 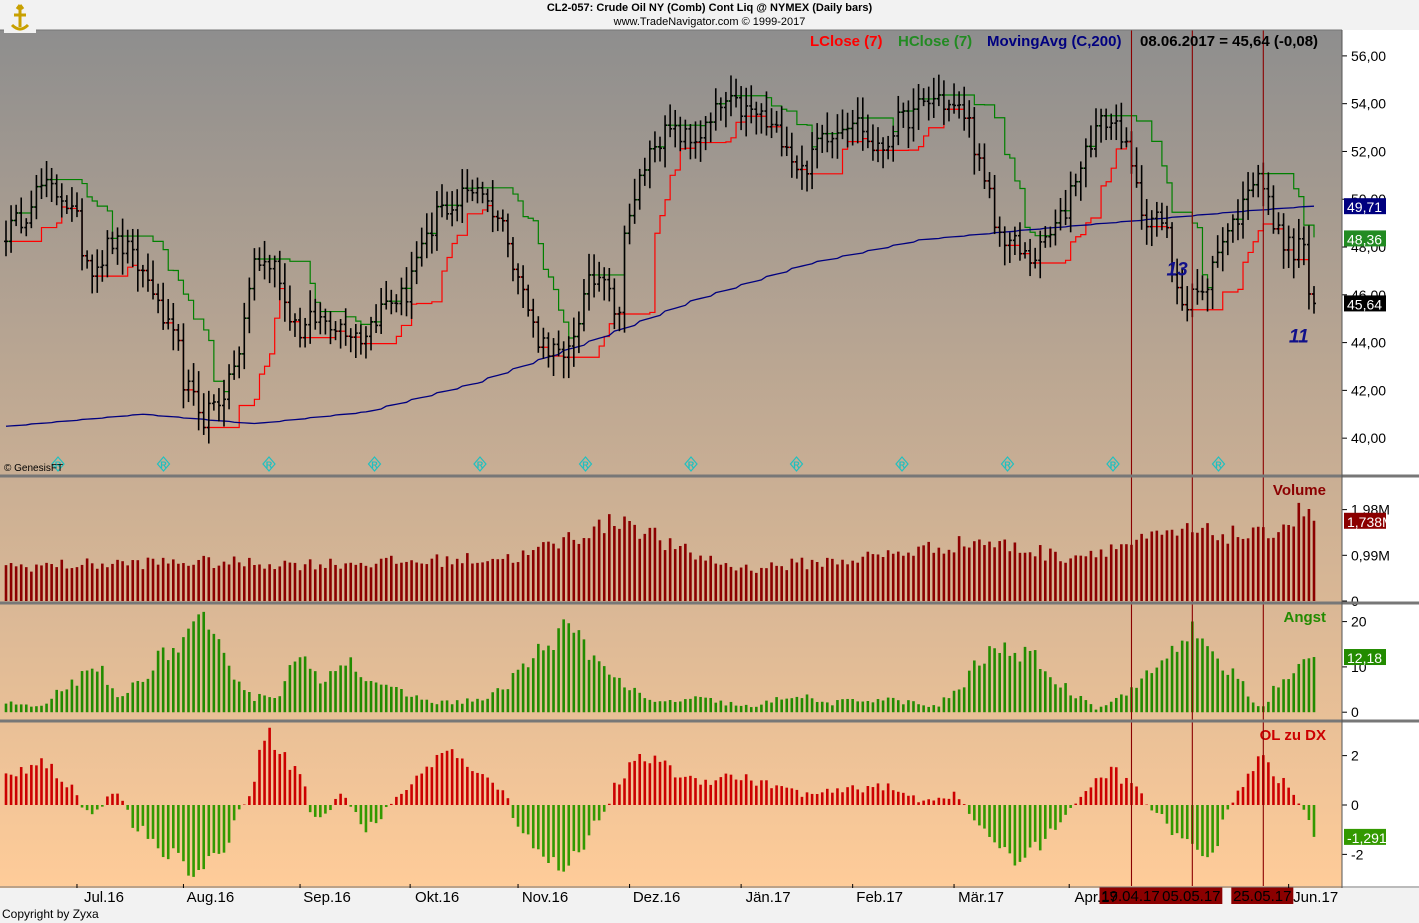 I want to click on marker-date-box, so click(x=1191, y=895).